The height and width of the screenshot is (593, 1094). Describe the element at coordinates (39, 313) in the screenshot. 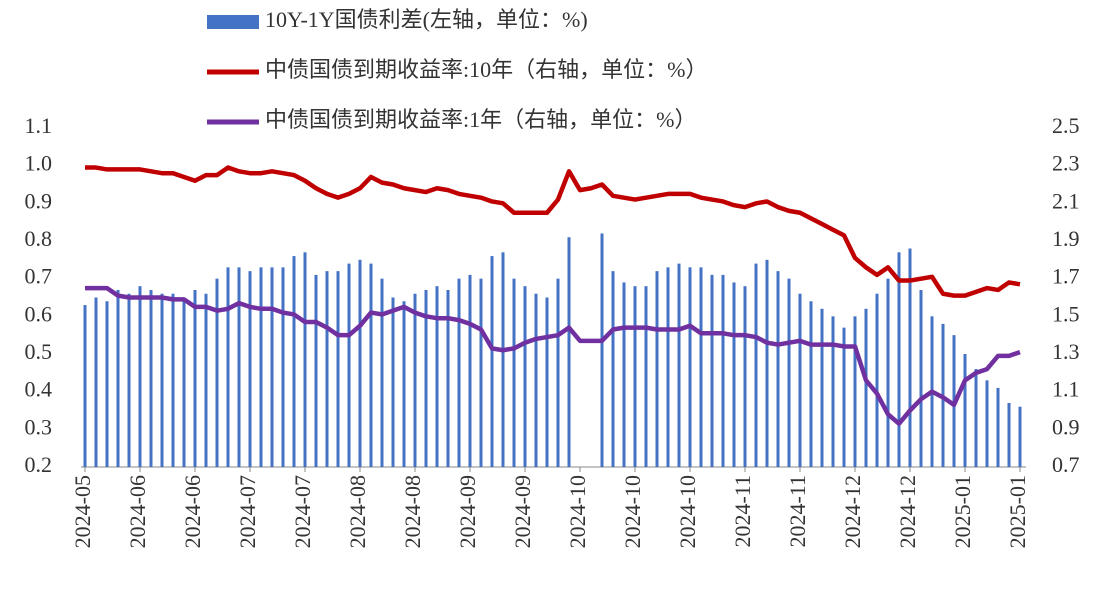

I see `y-tick-label: 0.6` at that location.